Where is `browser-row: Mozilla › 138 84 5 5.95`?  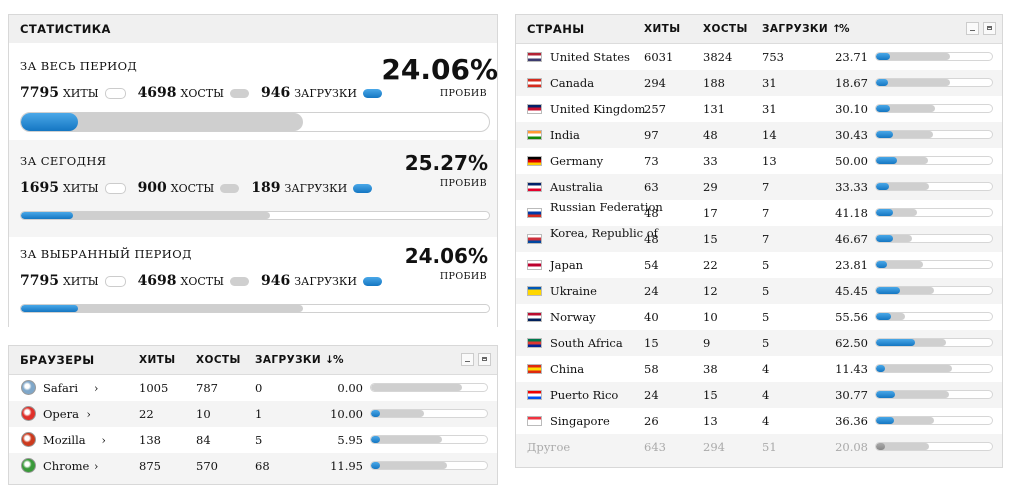 browser-row: Mozilla › 138 84 5 5.95 is located at coordinates (253, 440).